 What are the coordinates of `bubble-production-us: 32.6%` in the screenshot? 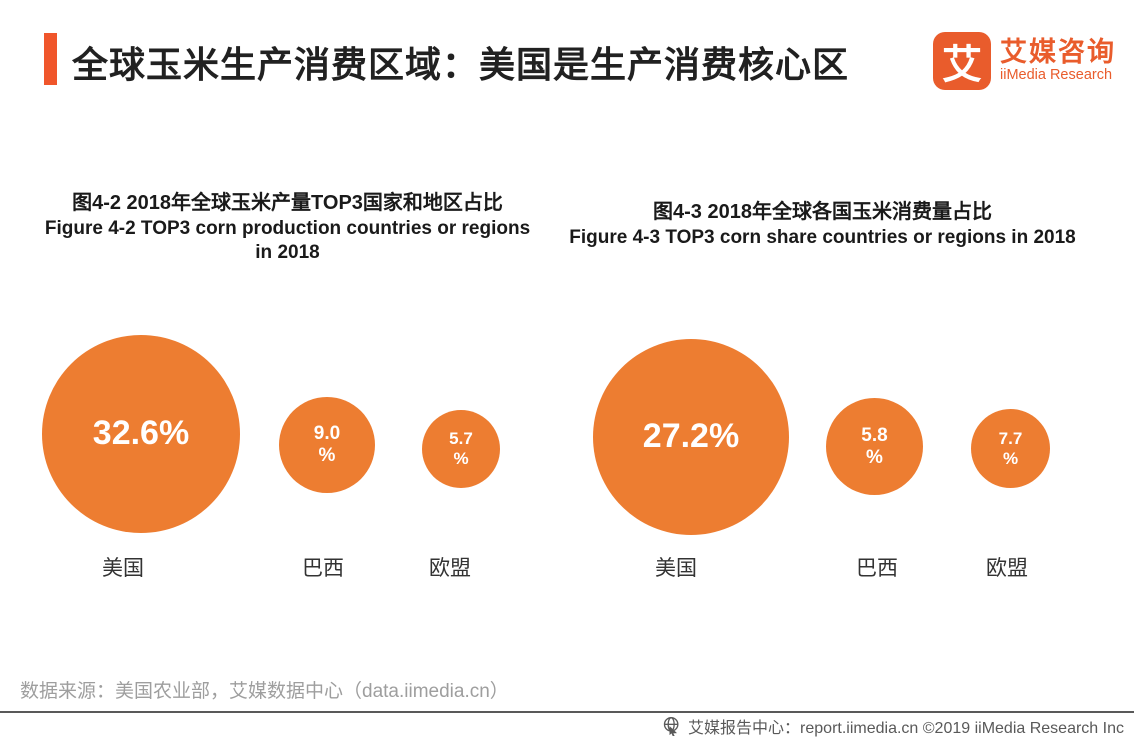 It's located at (141, 434).